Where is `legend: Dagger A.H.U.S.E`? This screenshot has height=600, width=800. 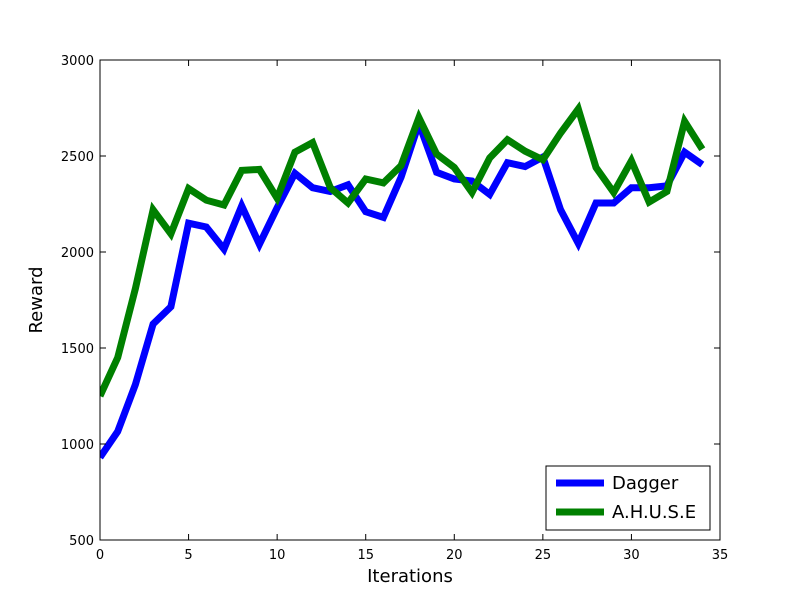
legend: Dagger A.H.U.S.E is located at coordinates (628, 498).